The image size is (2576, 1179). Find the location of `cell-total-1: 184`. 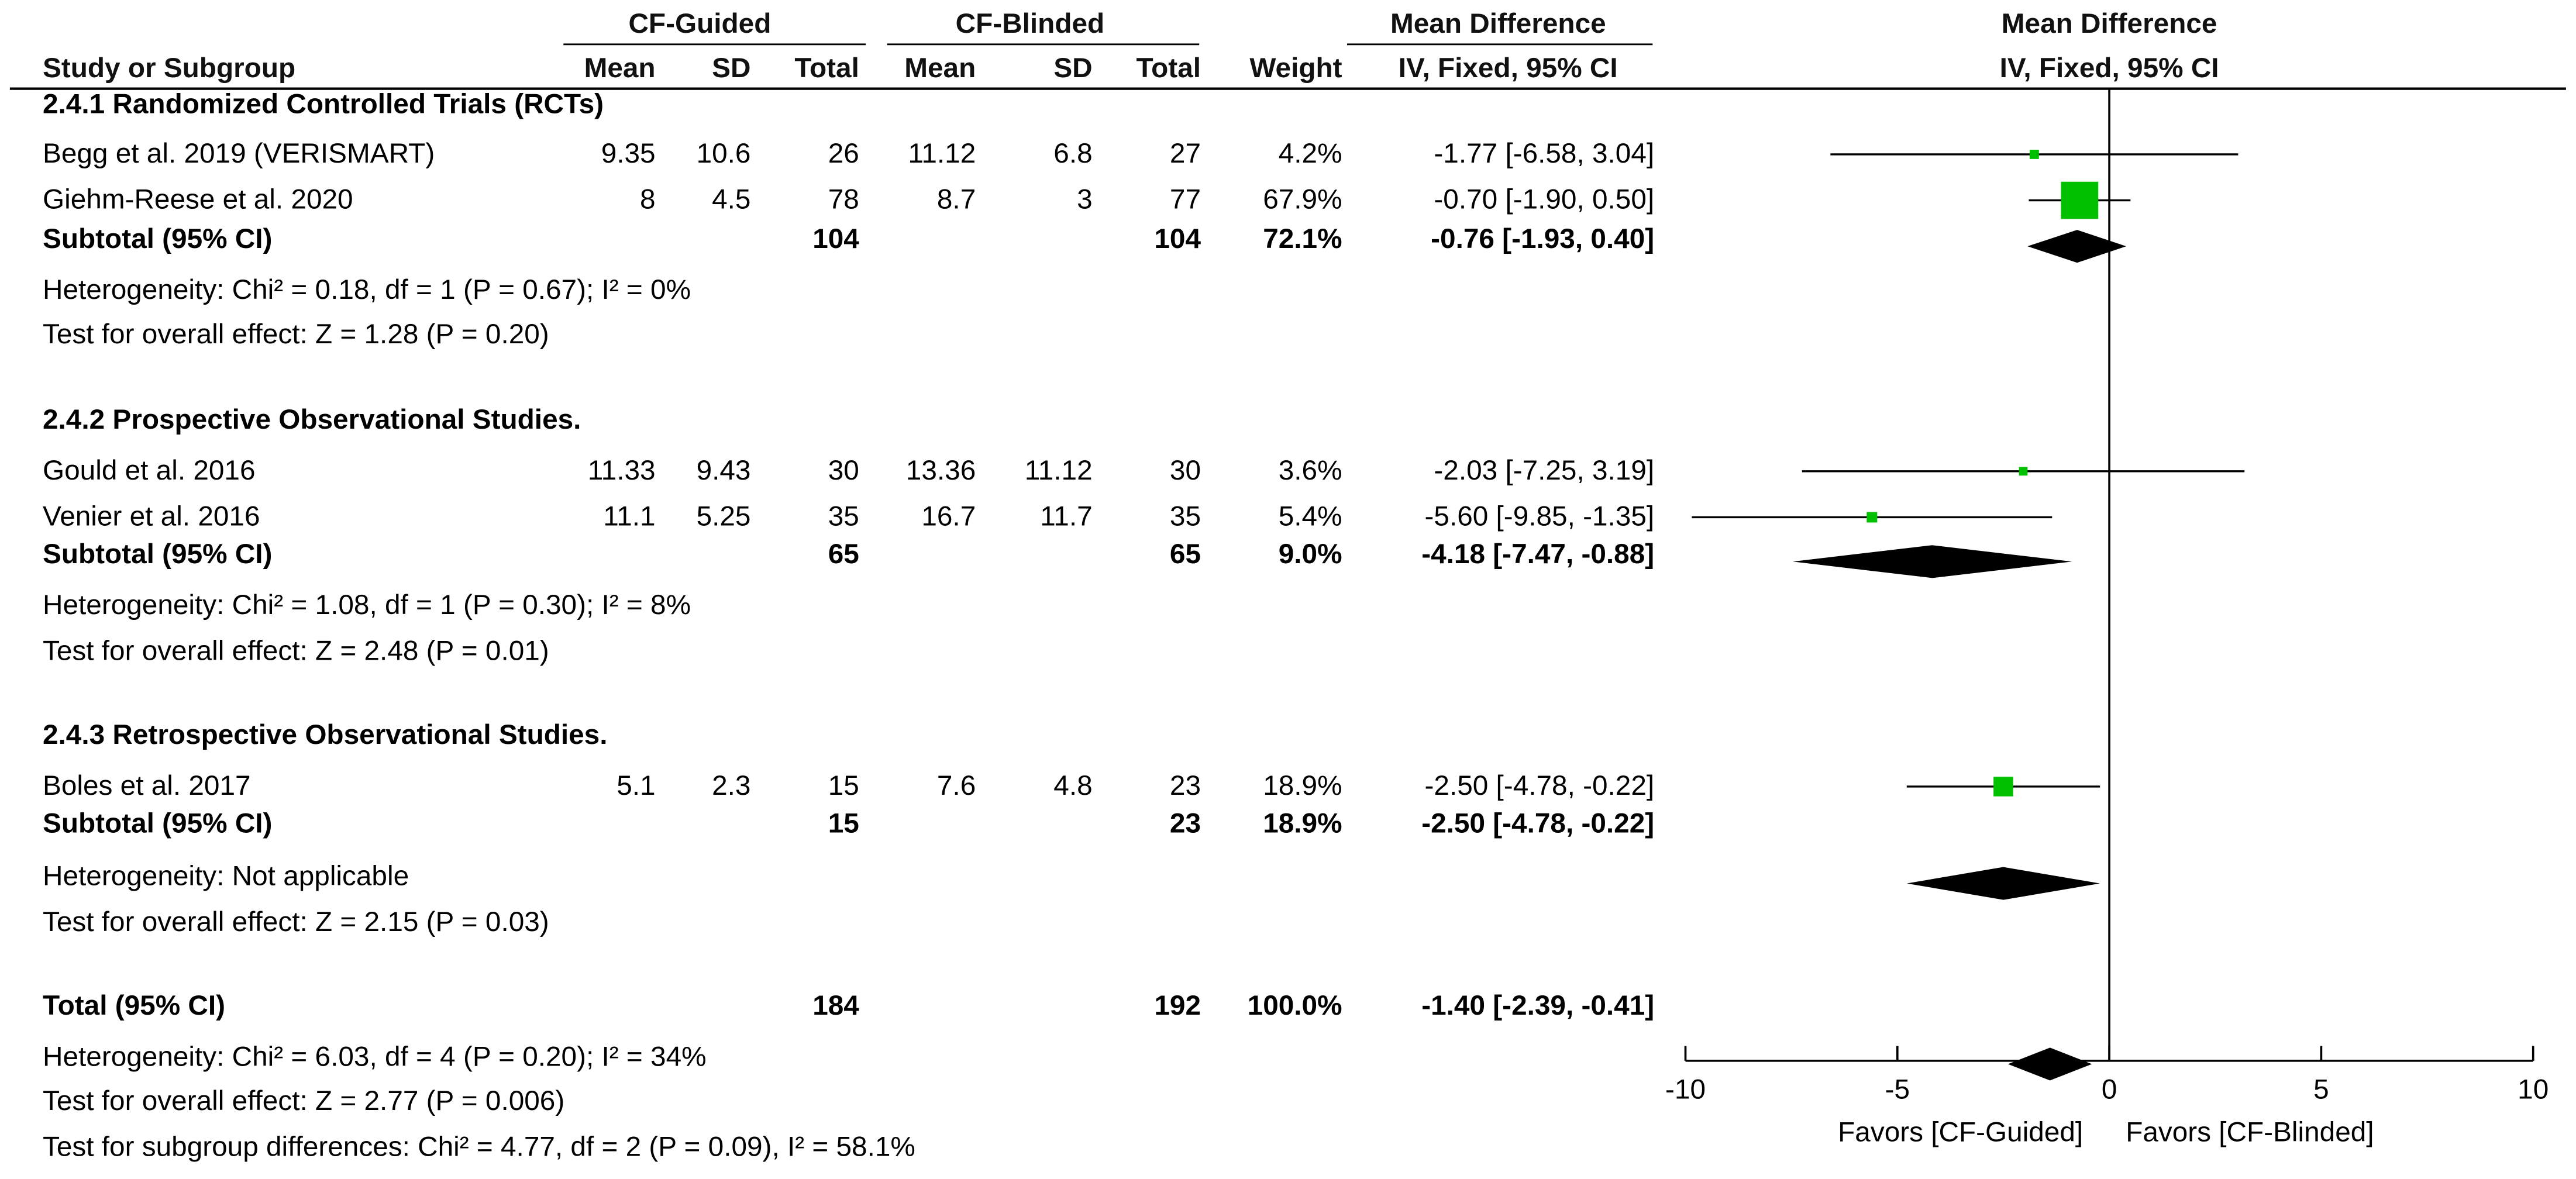

cell-total-1: 184 is located at coordinates (835, 1005).